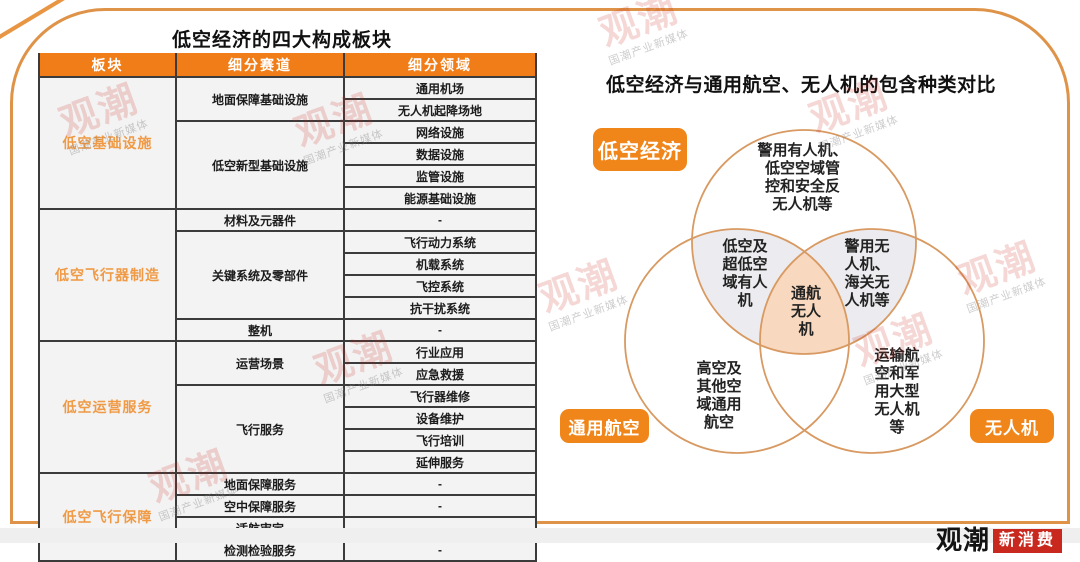 The height and width of the screenshot is (562, 1080). I want to click on table-row: 整机 -, so click(288, 330).